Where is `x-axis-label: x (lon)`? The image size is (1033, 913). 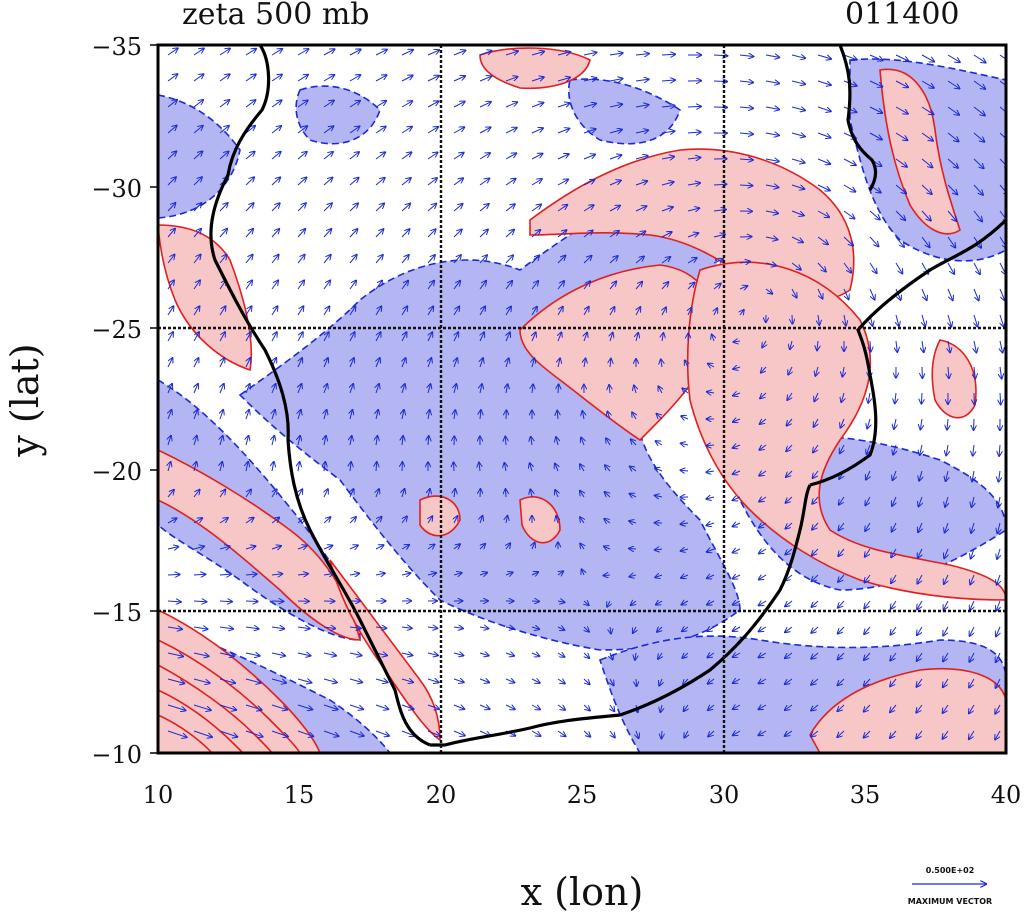
x-axis-label: x (lon) is located at coordinates (582, 891).